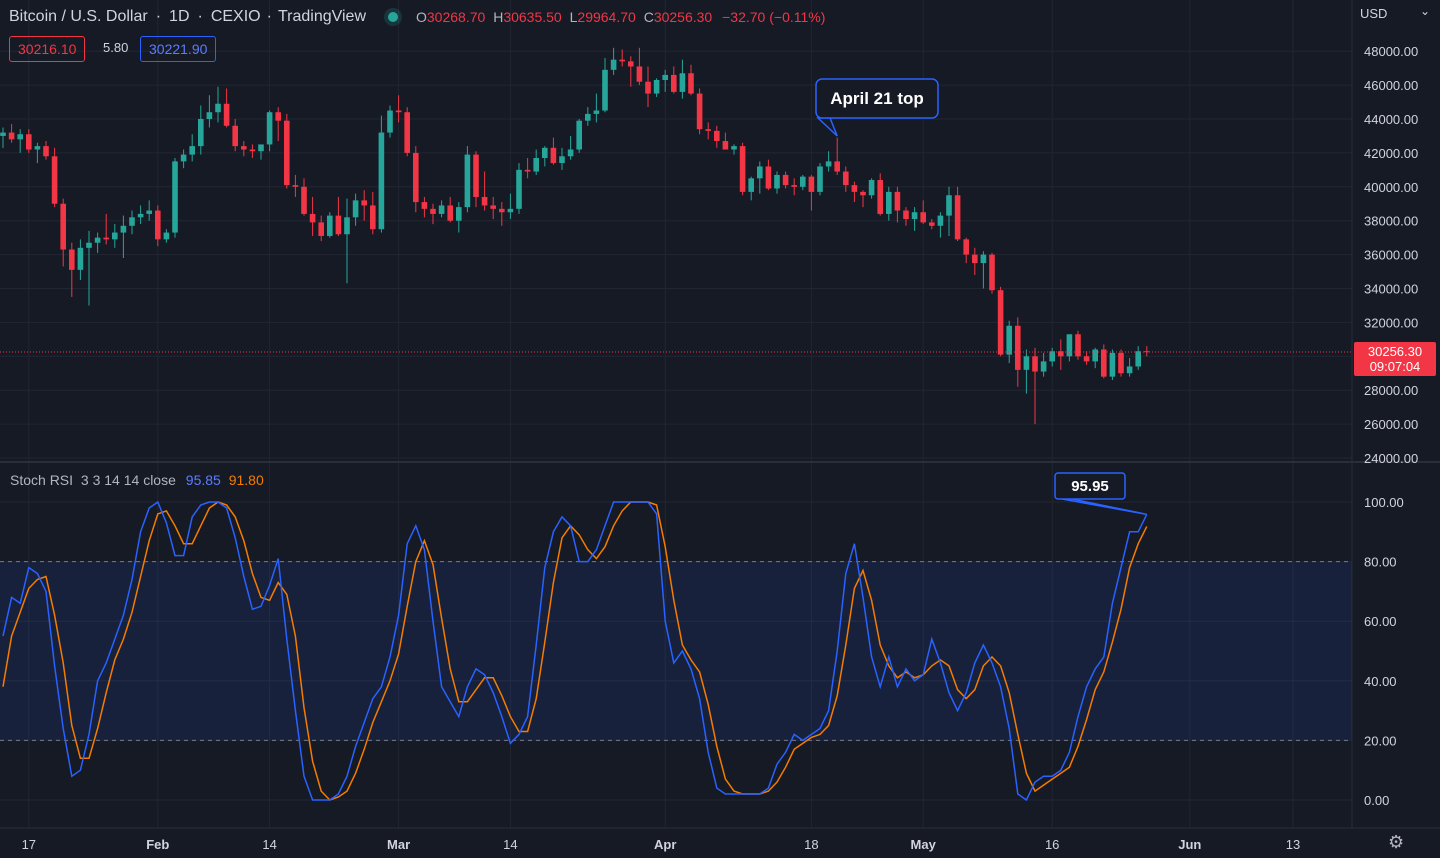 The image size is (1440, 858). Describe the element at coordinates (924, 844) in the screenshot. I see `time-tick-label: May` at that location.